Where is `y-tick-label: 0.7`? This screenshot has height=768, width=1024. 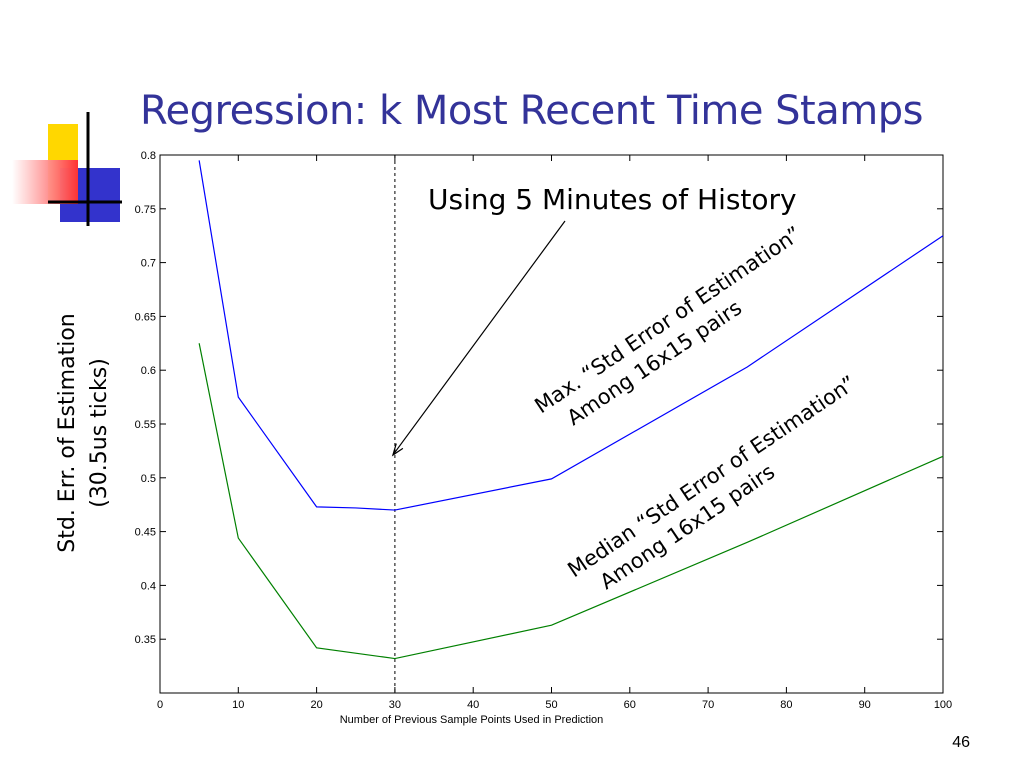
y-tick-label: 0.7 is located at coordinates (148, 264).